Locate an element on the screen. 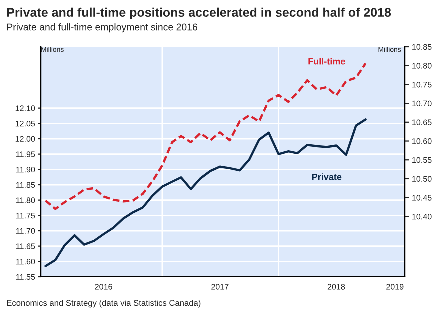  y-tick-label: 12.05 is located at coordinates (26, 123).